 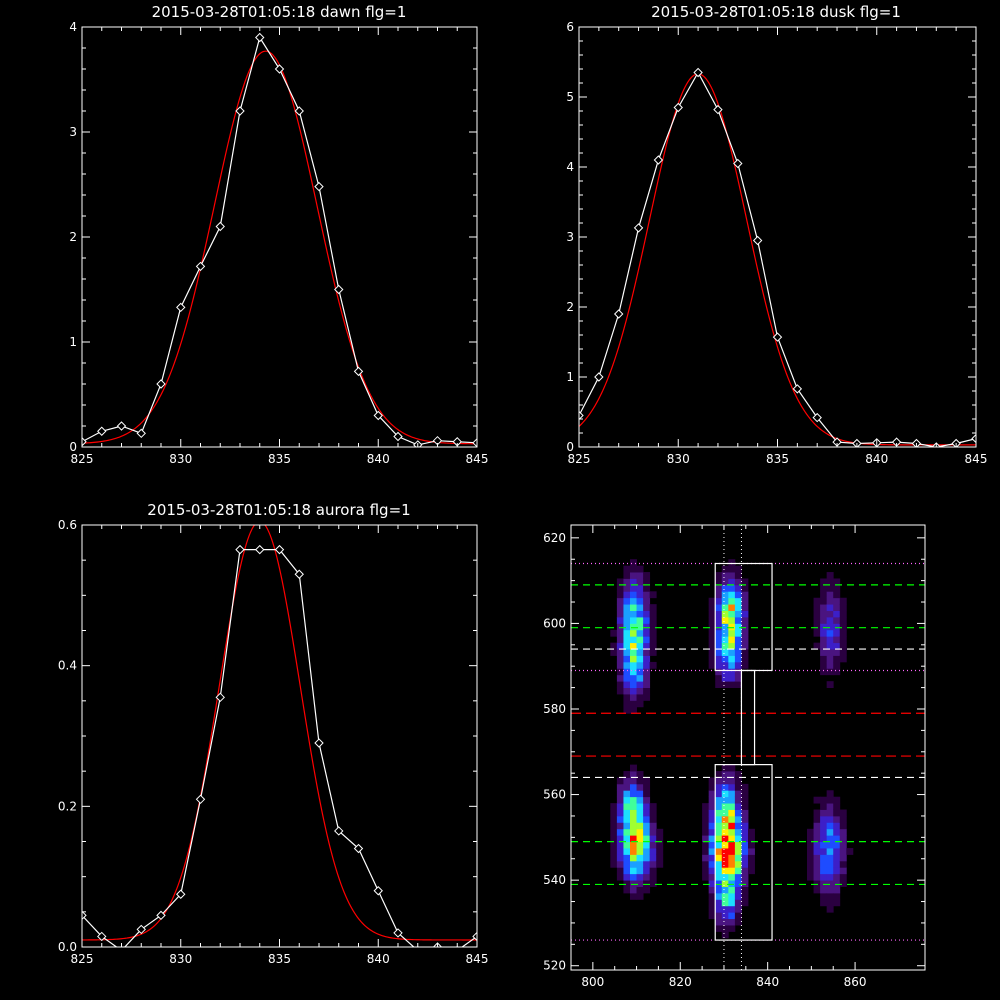 I want to click on dawn-x-tick-label: 845, so click(x=477, y=459).